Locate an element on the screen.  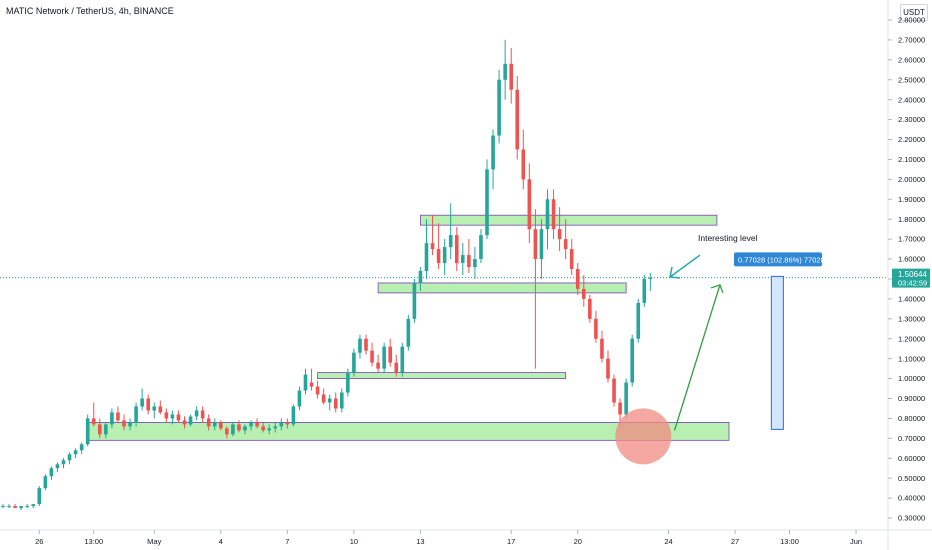
time-tick-label: 13:00 is located at coordinates (789, 541).